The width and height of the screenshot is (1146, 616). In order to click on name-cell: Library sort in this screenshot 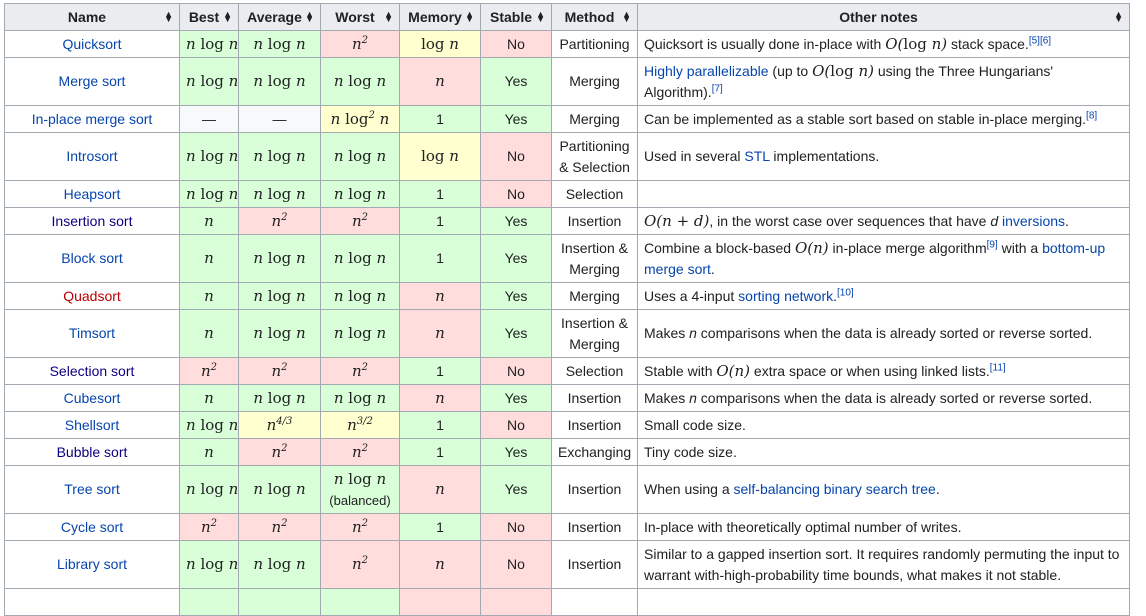, I will do `click(92, 564)`.